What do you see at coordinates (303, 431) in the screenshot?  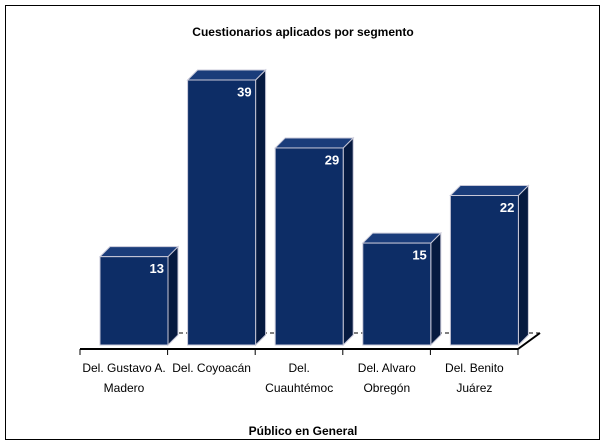 I see `x-axis-label: Público en General` at bounding box center [303, 431].